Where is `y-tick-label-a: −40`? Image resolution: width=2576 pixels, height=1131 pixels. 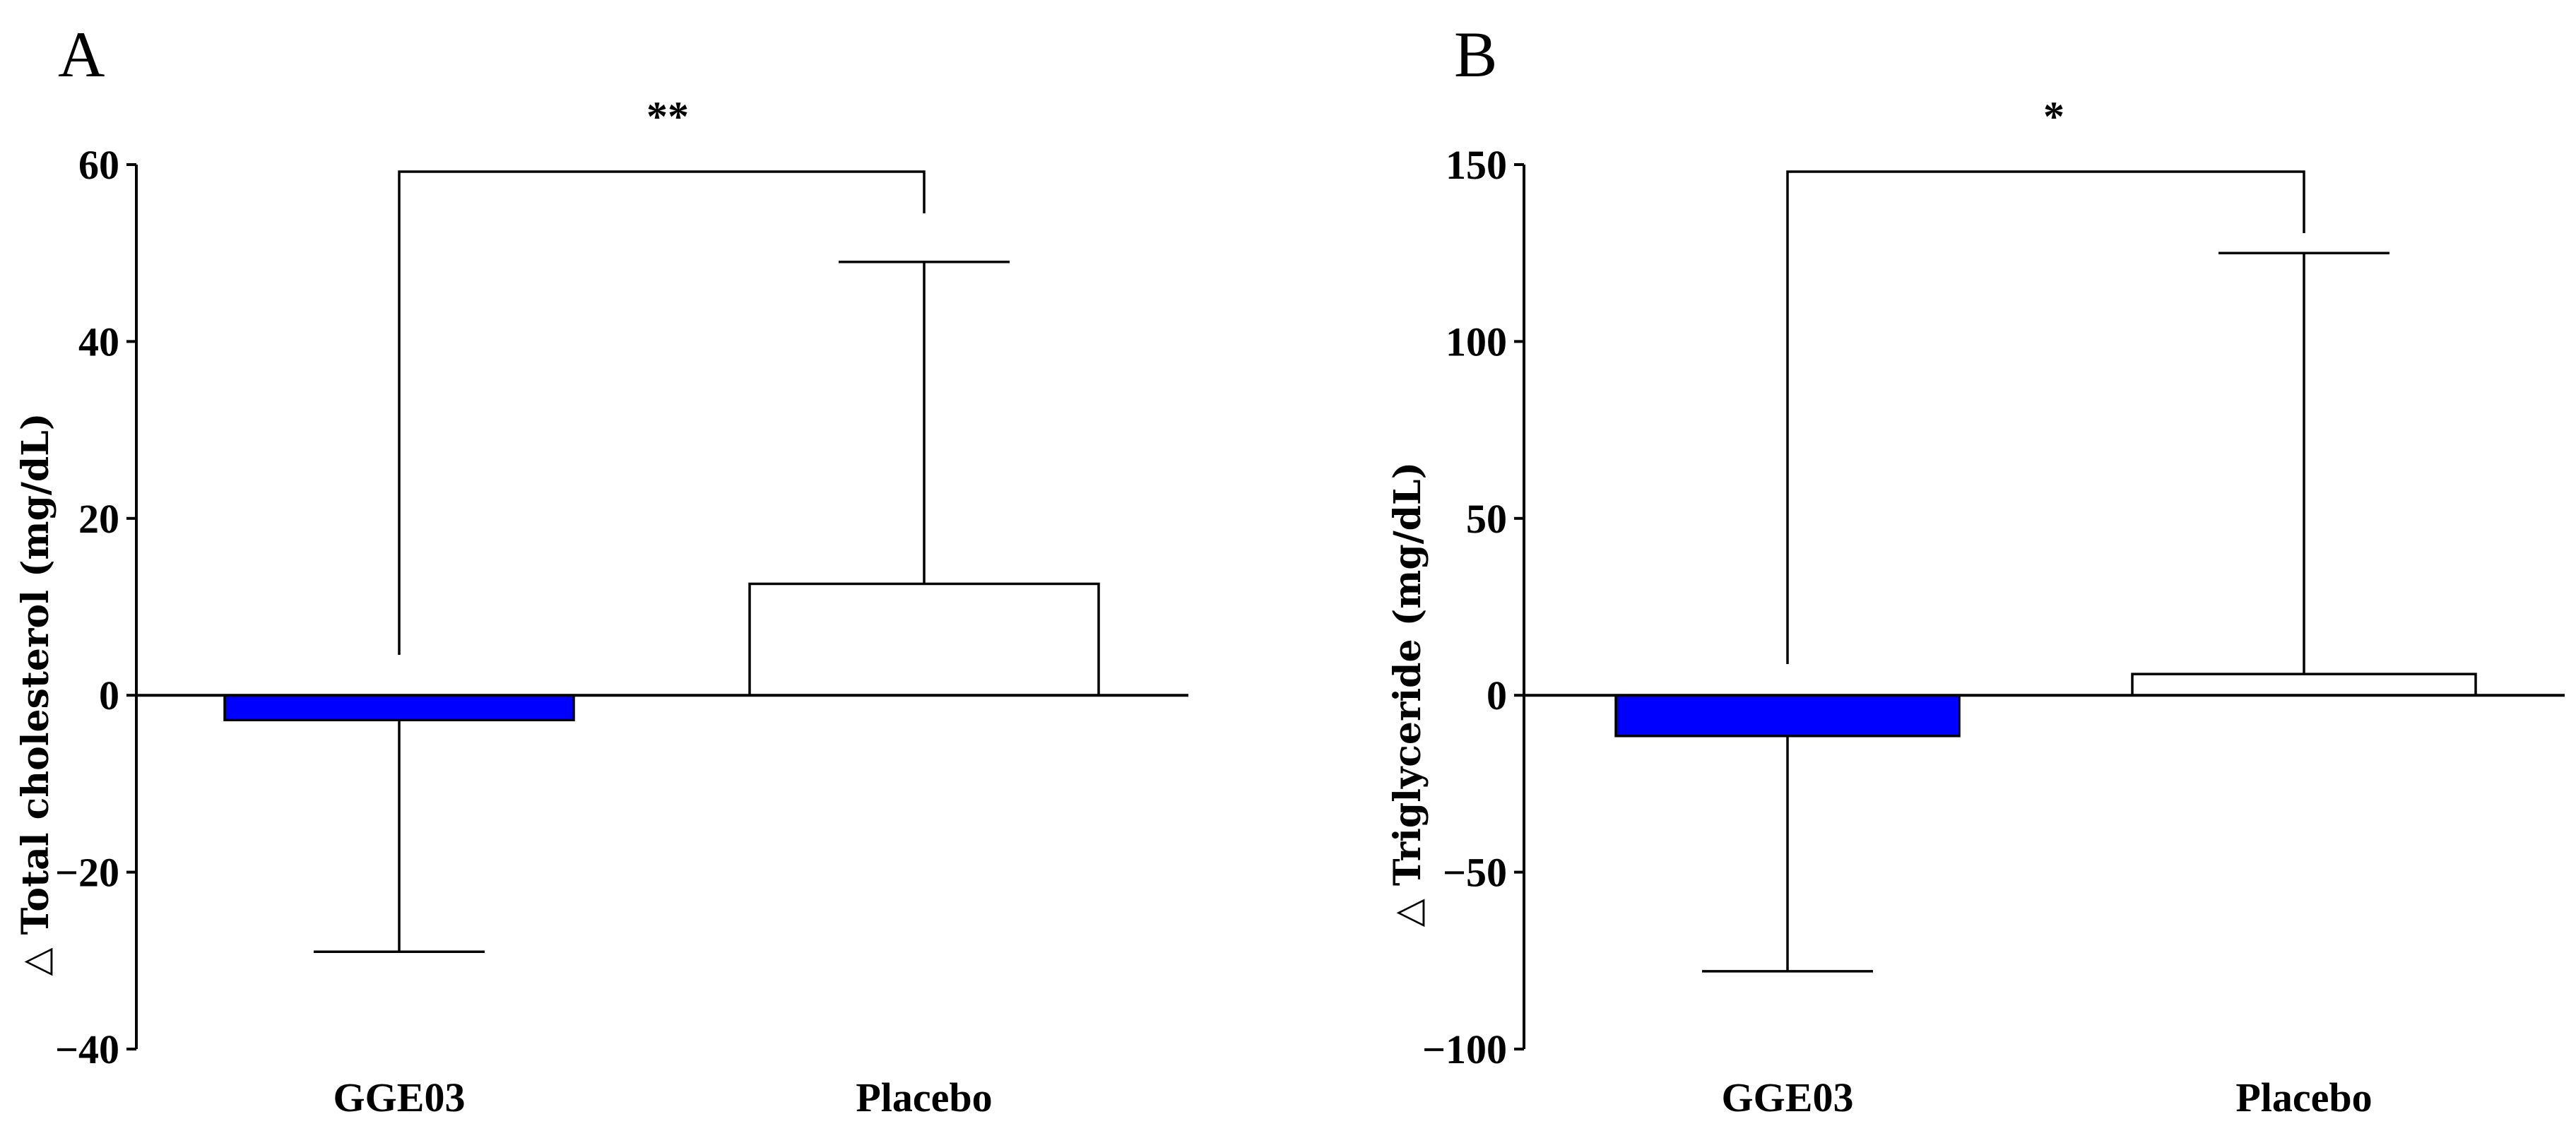
y-tick-label-a: −40 is located at coordinates (87, 1049).